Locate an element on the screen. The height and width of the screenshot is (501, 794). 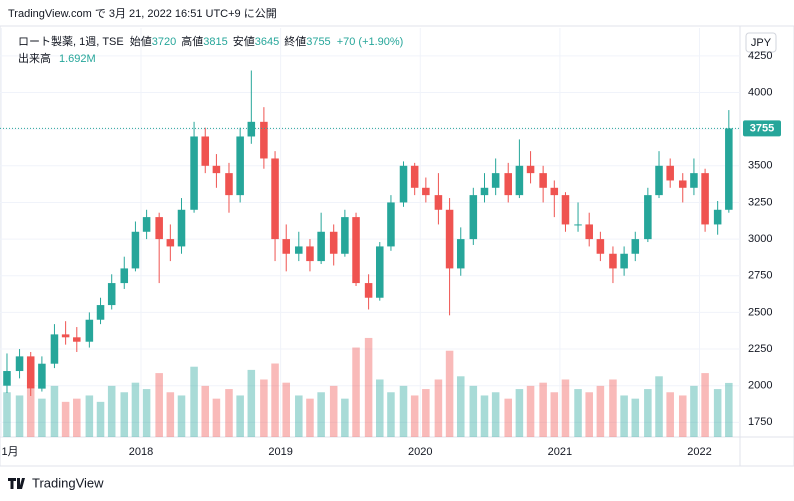
footer-logo: TradingView is located at coordinates (56, 482).